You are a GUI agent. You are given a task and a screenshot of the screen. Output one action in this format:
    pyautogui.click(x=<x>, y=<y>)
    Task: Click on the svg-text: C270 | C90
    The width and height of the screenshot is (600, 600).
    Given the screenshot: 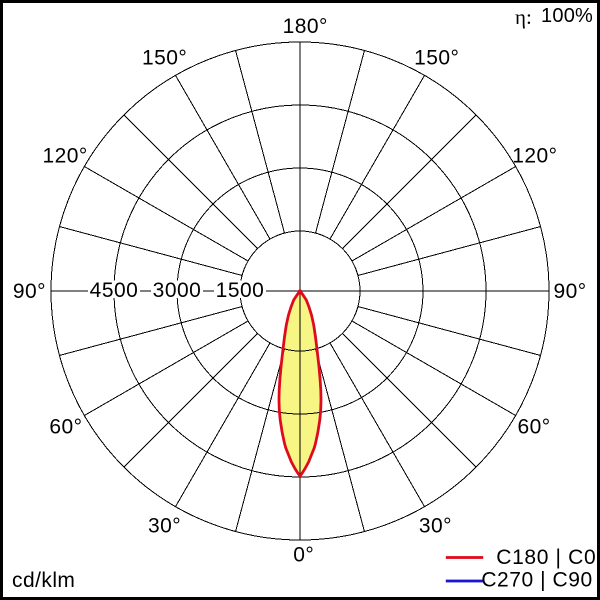 What is the action you would take?
    pyautogui.click(x=536, y=580)
    